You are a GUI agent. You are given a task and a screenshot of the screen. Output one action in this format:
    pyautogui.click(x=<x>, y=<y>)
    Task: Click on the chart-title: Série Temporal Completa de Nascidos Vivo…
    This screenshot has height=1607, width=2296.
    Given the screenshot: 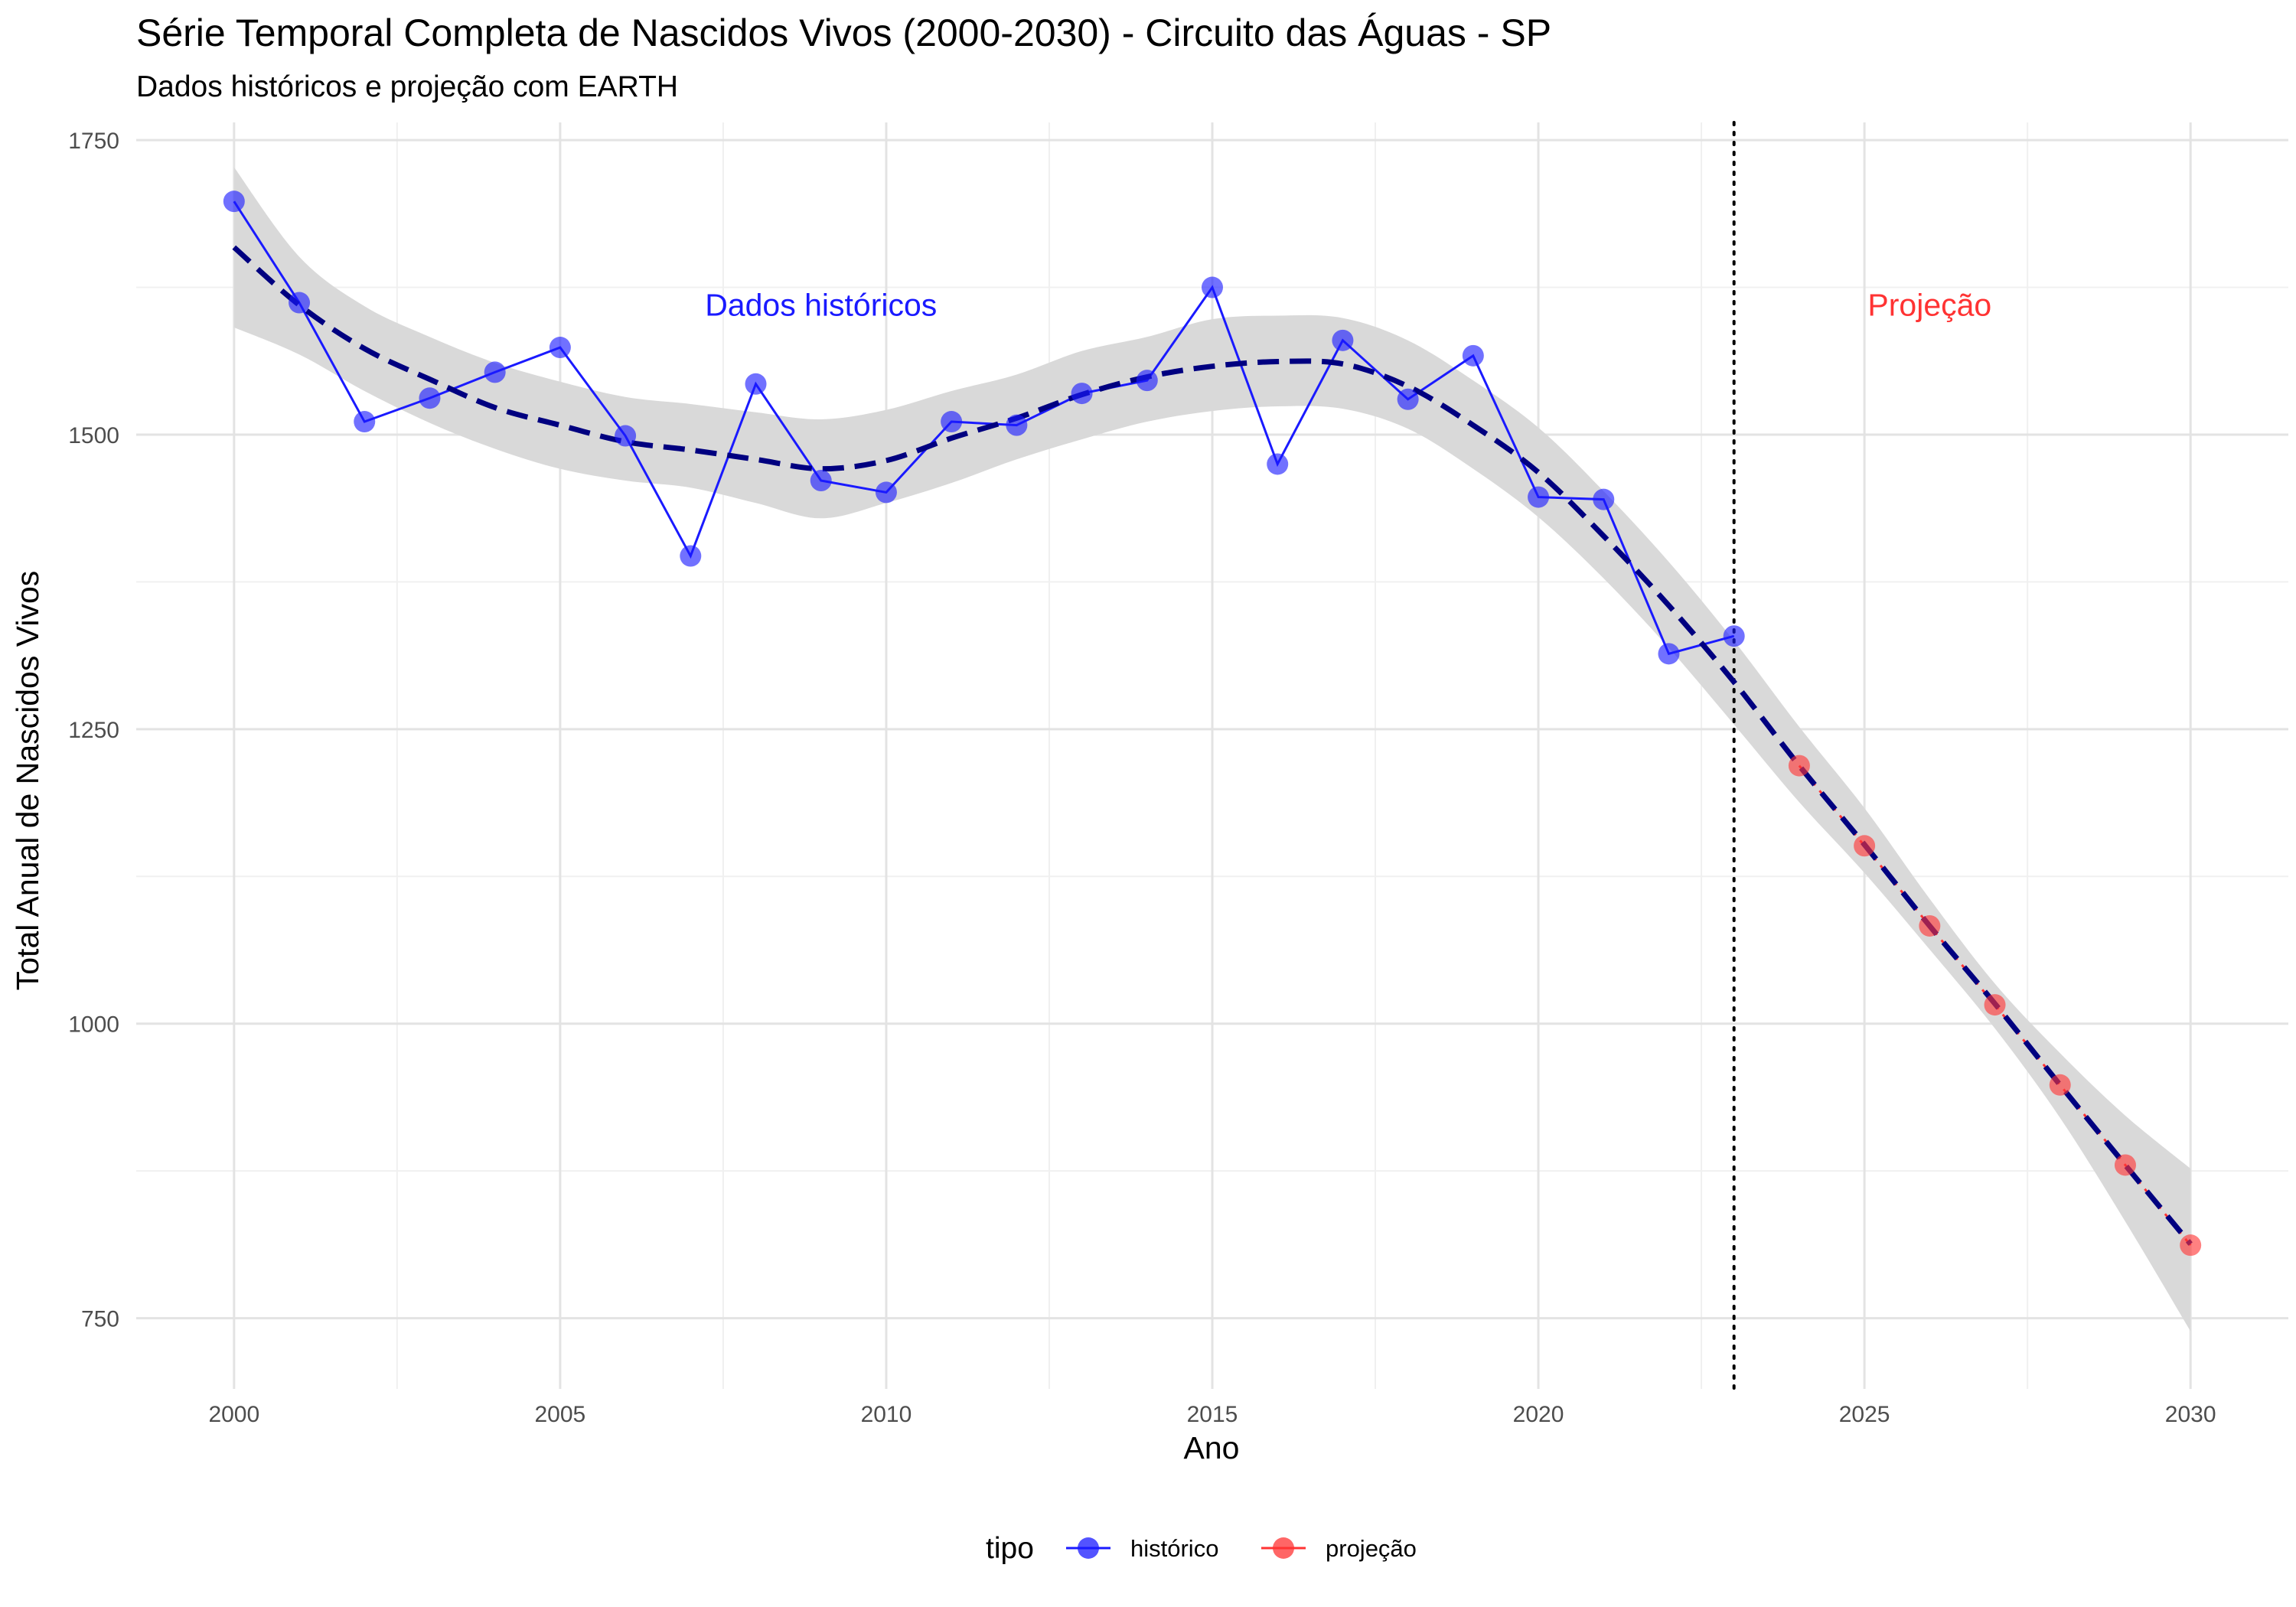 What is the action you would take?
    pyautogui.click(x=843, y=32)
    